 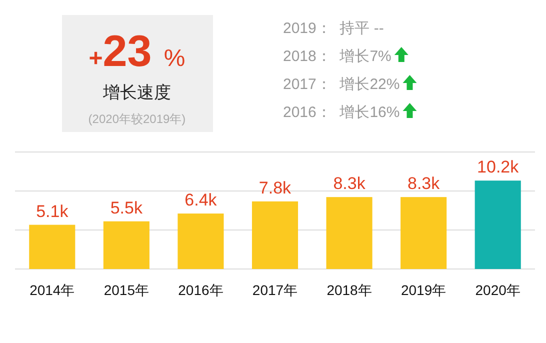 What do you see at coordinates (136, 92) in the screenshot?
I see `text: 增长速度` at bounding box center [136, 92].